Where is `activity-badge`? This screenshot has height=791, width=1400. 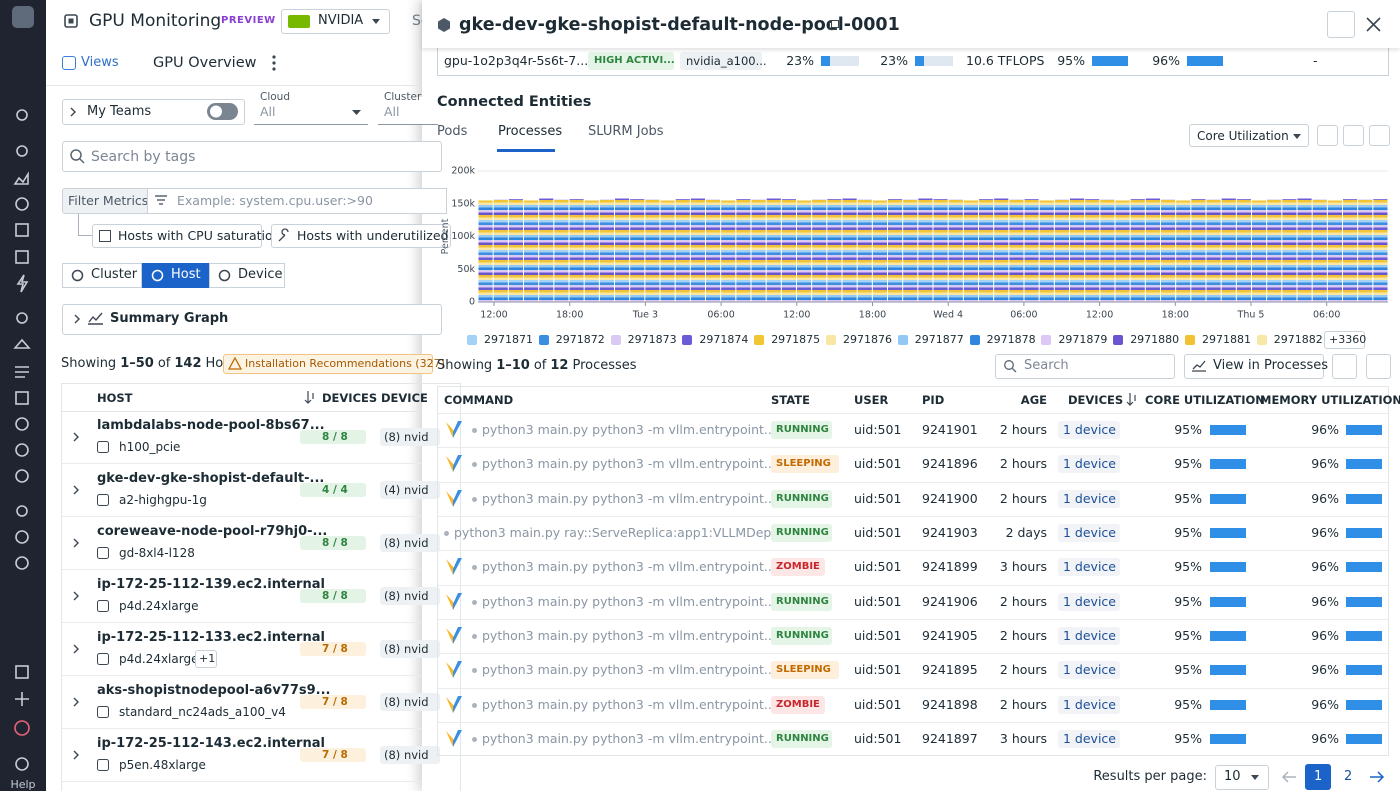 activity-badge is located at coordinates (631, 61).